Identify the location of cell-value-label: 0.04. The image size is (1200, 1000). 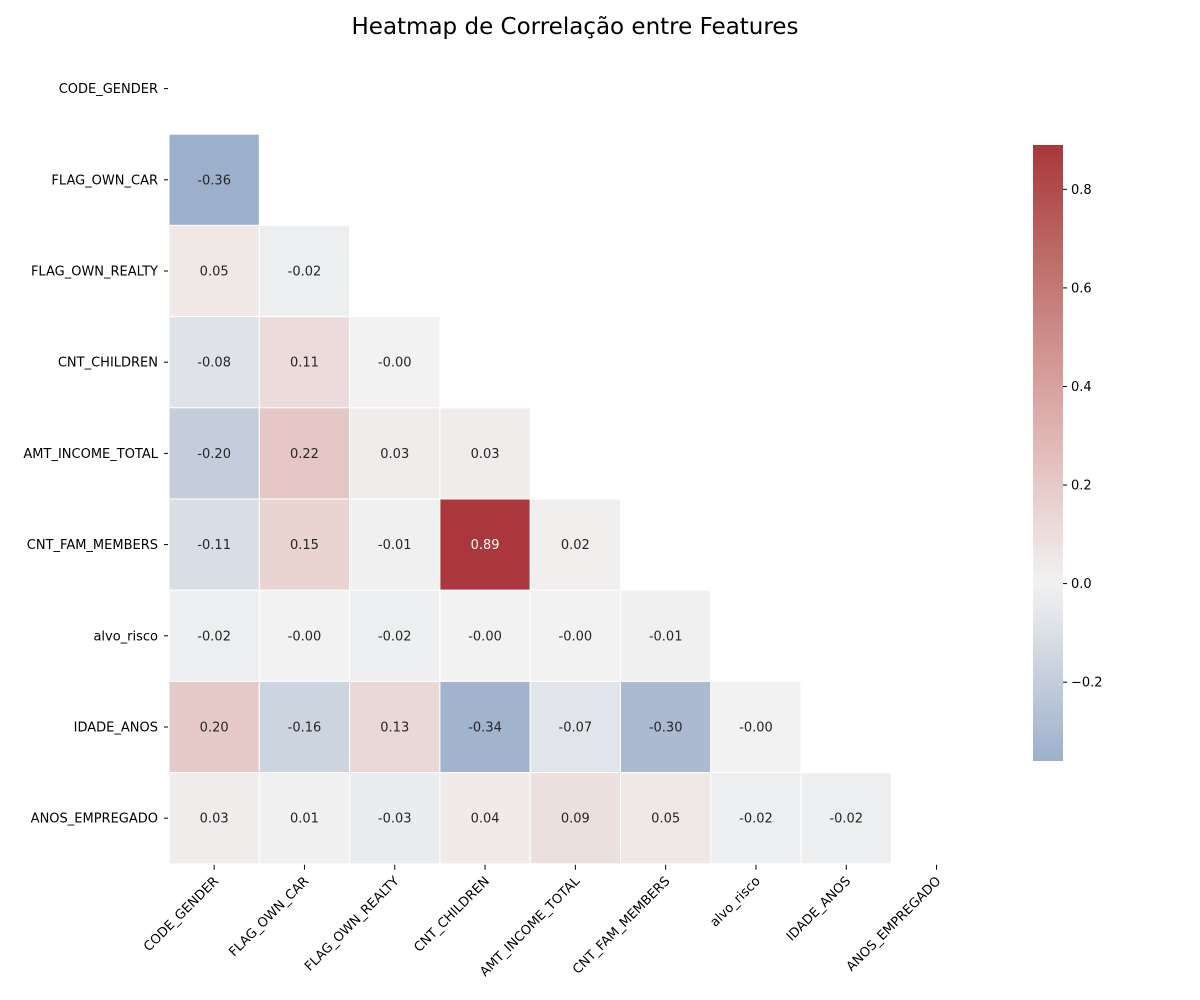
(485, 819).